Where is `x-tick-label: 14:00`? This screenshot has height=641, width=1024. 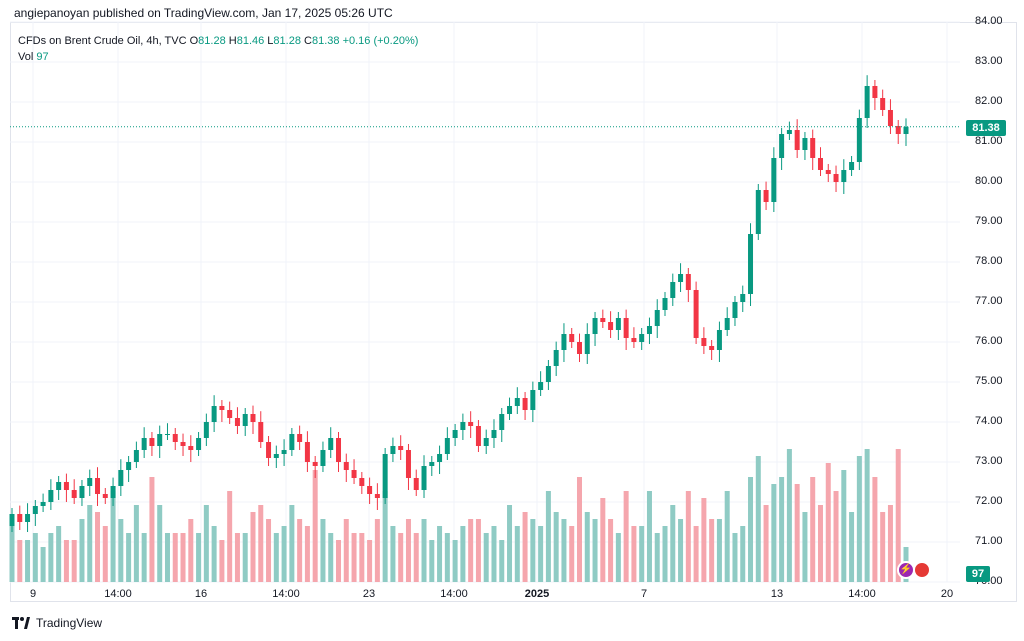
x-tick-label: 14:00 is located at coordinates (286, 594).